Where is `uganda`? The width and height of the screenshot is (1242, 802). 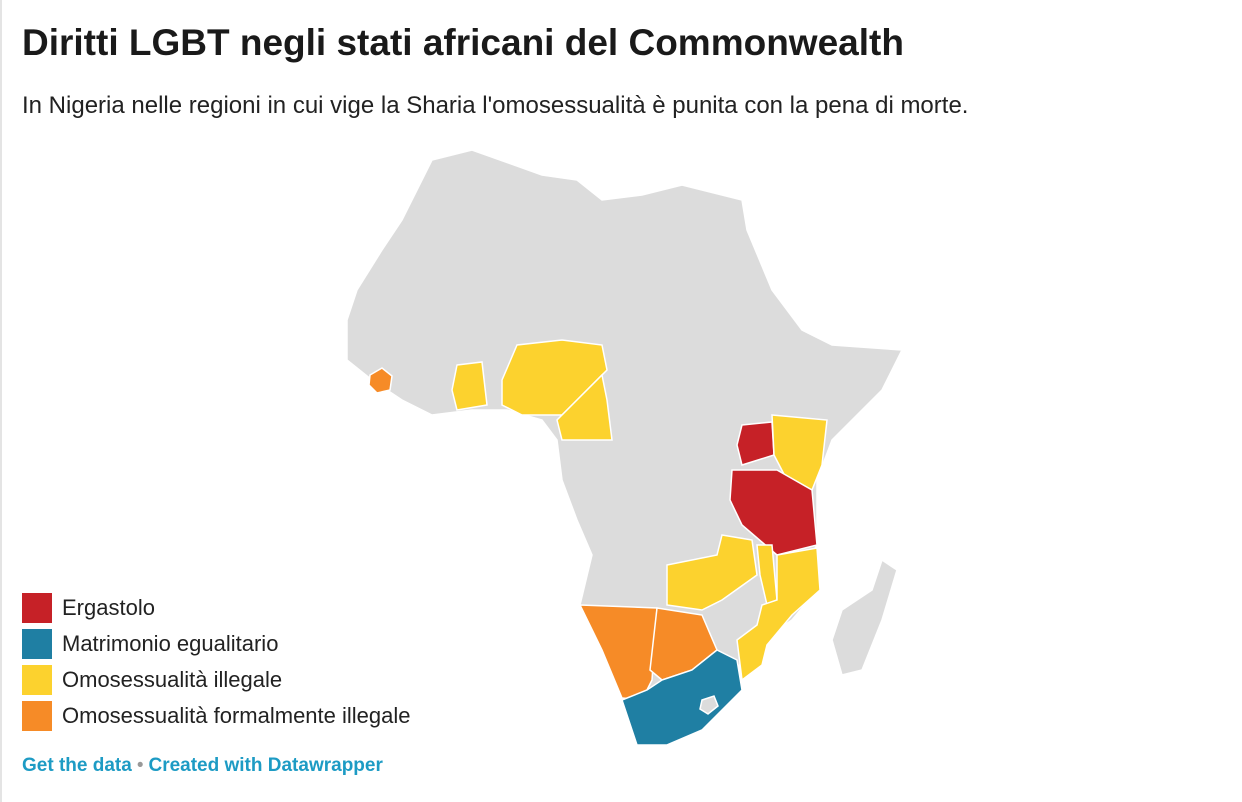
uganda is located at coordinates (755, 443).